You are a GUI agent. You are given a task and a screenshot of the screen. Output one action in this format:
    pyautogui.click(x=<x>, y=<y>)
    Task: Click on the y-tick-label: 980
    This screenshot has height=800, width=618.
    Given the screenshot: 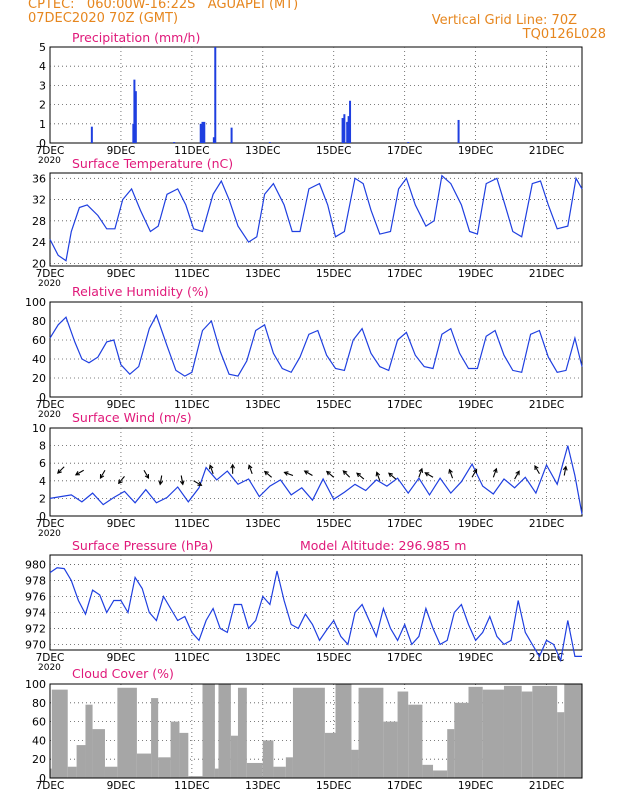 What is the action you would take?
    pyautogui.click(x=35, y=565)
    